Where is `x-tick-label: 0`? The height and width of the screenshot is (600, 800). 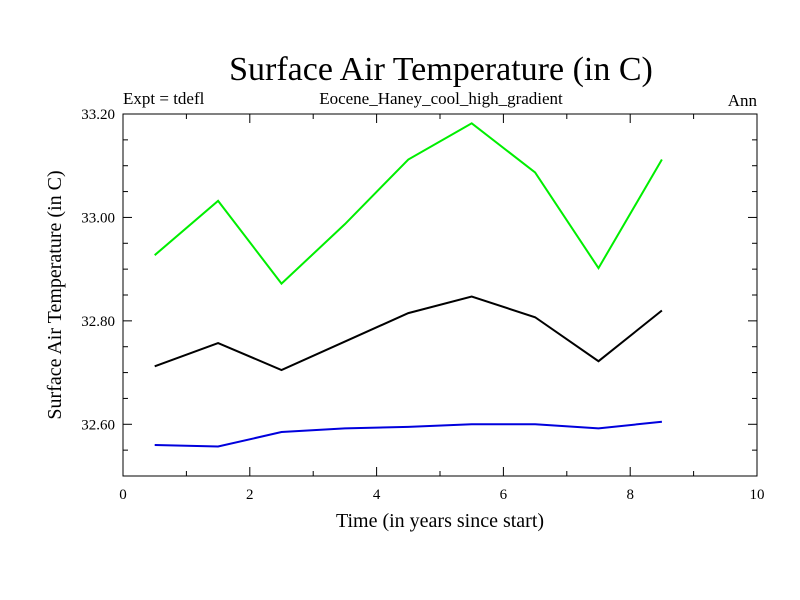
x-tick-label: 0 is located at coordinates (123, 495).